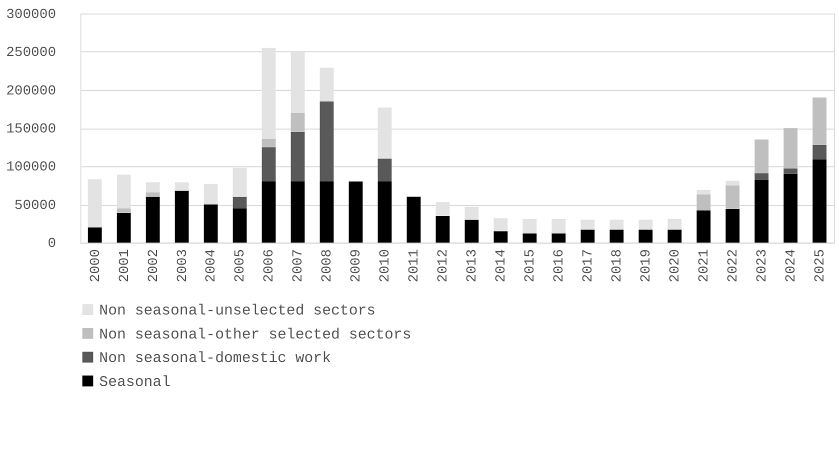  What do you see at coordinates (35, 206) in the screenshot?
I see `y-tick-label: 50000` at bounding box center [35, 206].